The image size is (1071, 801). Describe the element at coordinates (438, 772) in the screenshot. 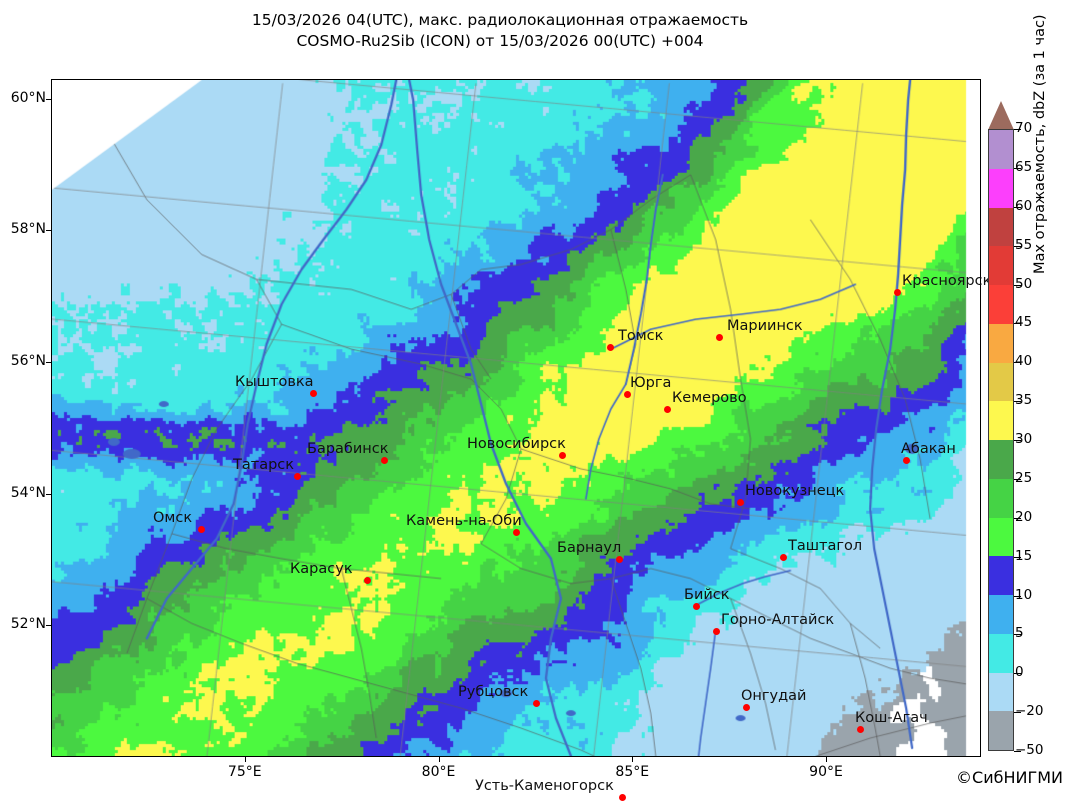

I see `x-axis-tick-1: 80°E` at that location.